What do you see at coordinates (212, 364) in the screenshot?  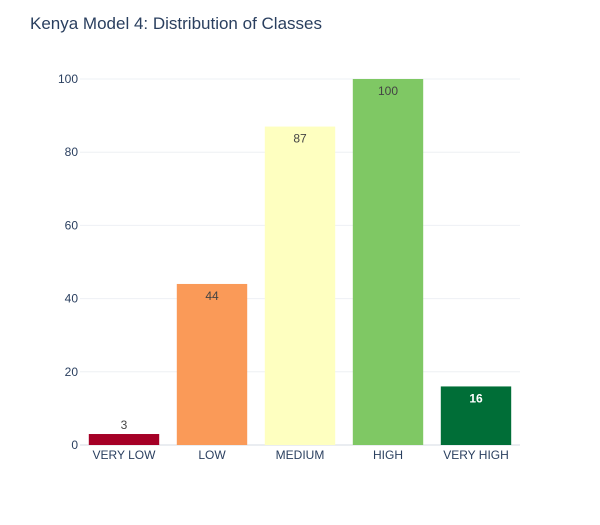 I see `bar-low` at bounding box center [212, 364].